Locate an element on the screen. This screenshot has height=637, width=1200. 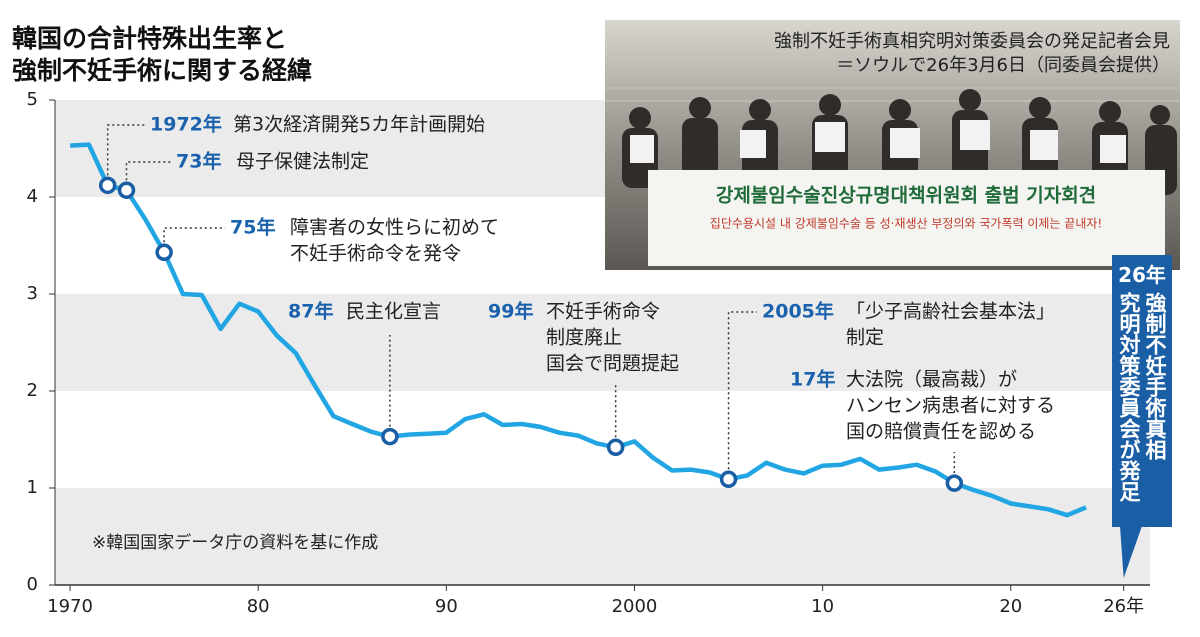
photo-caption: 強制不妊手術真相究明対策委員会の発足記者会見 is located at coordinates (972, 41).